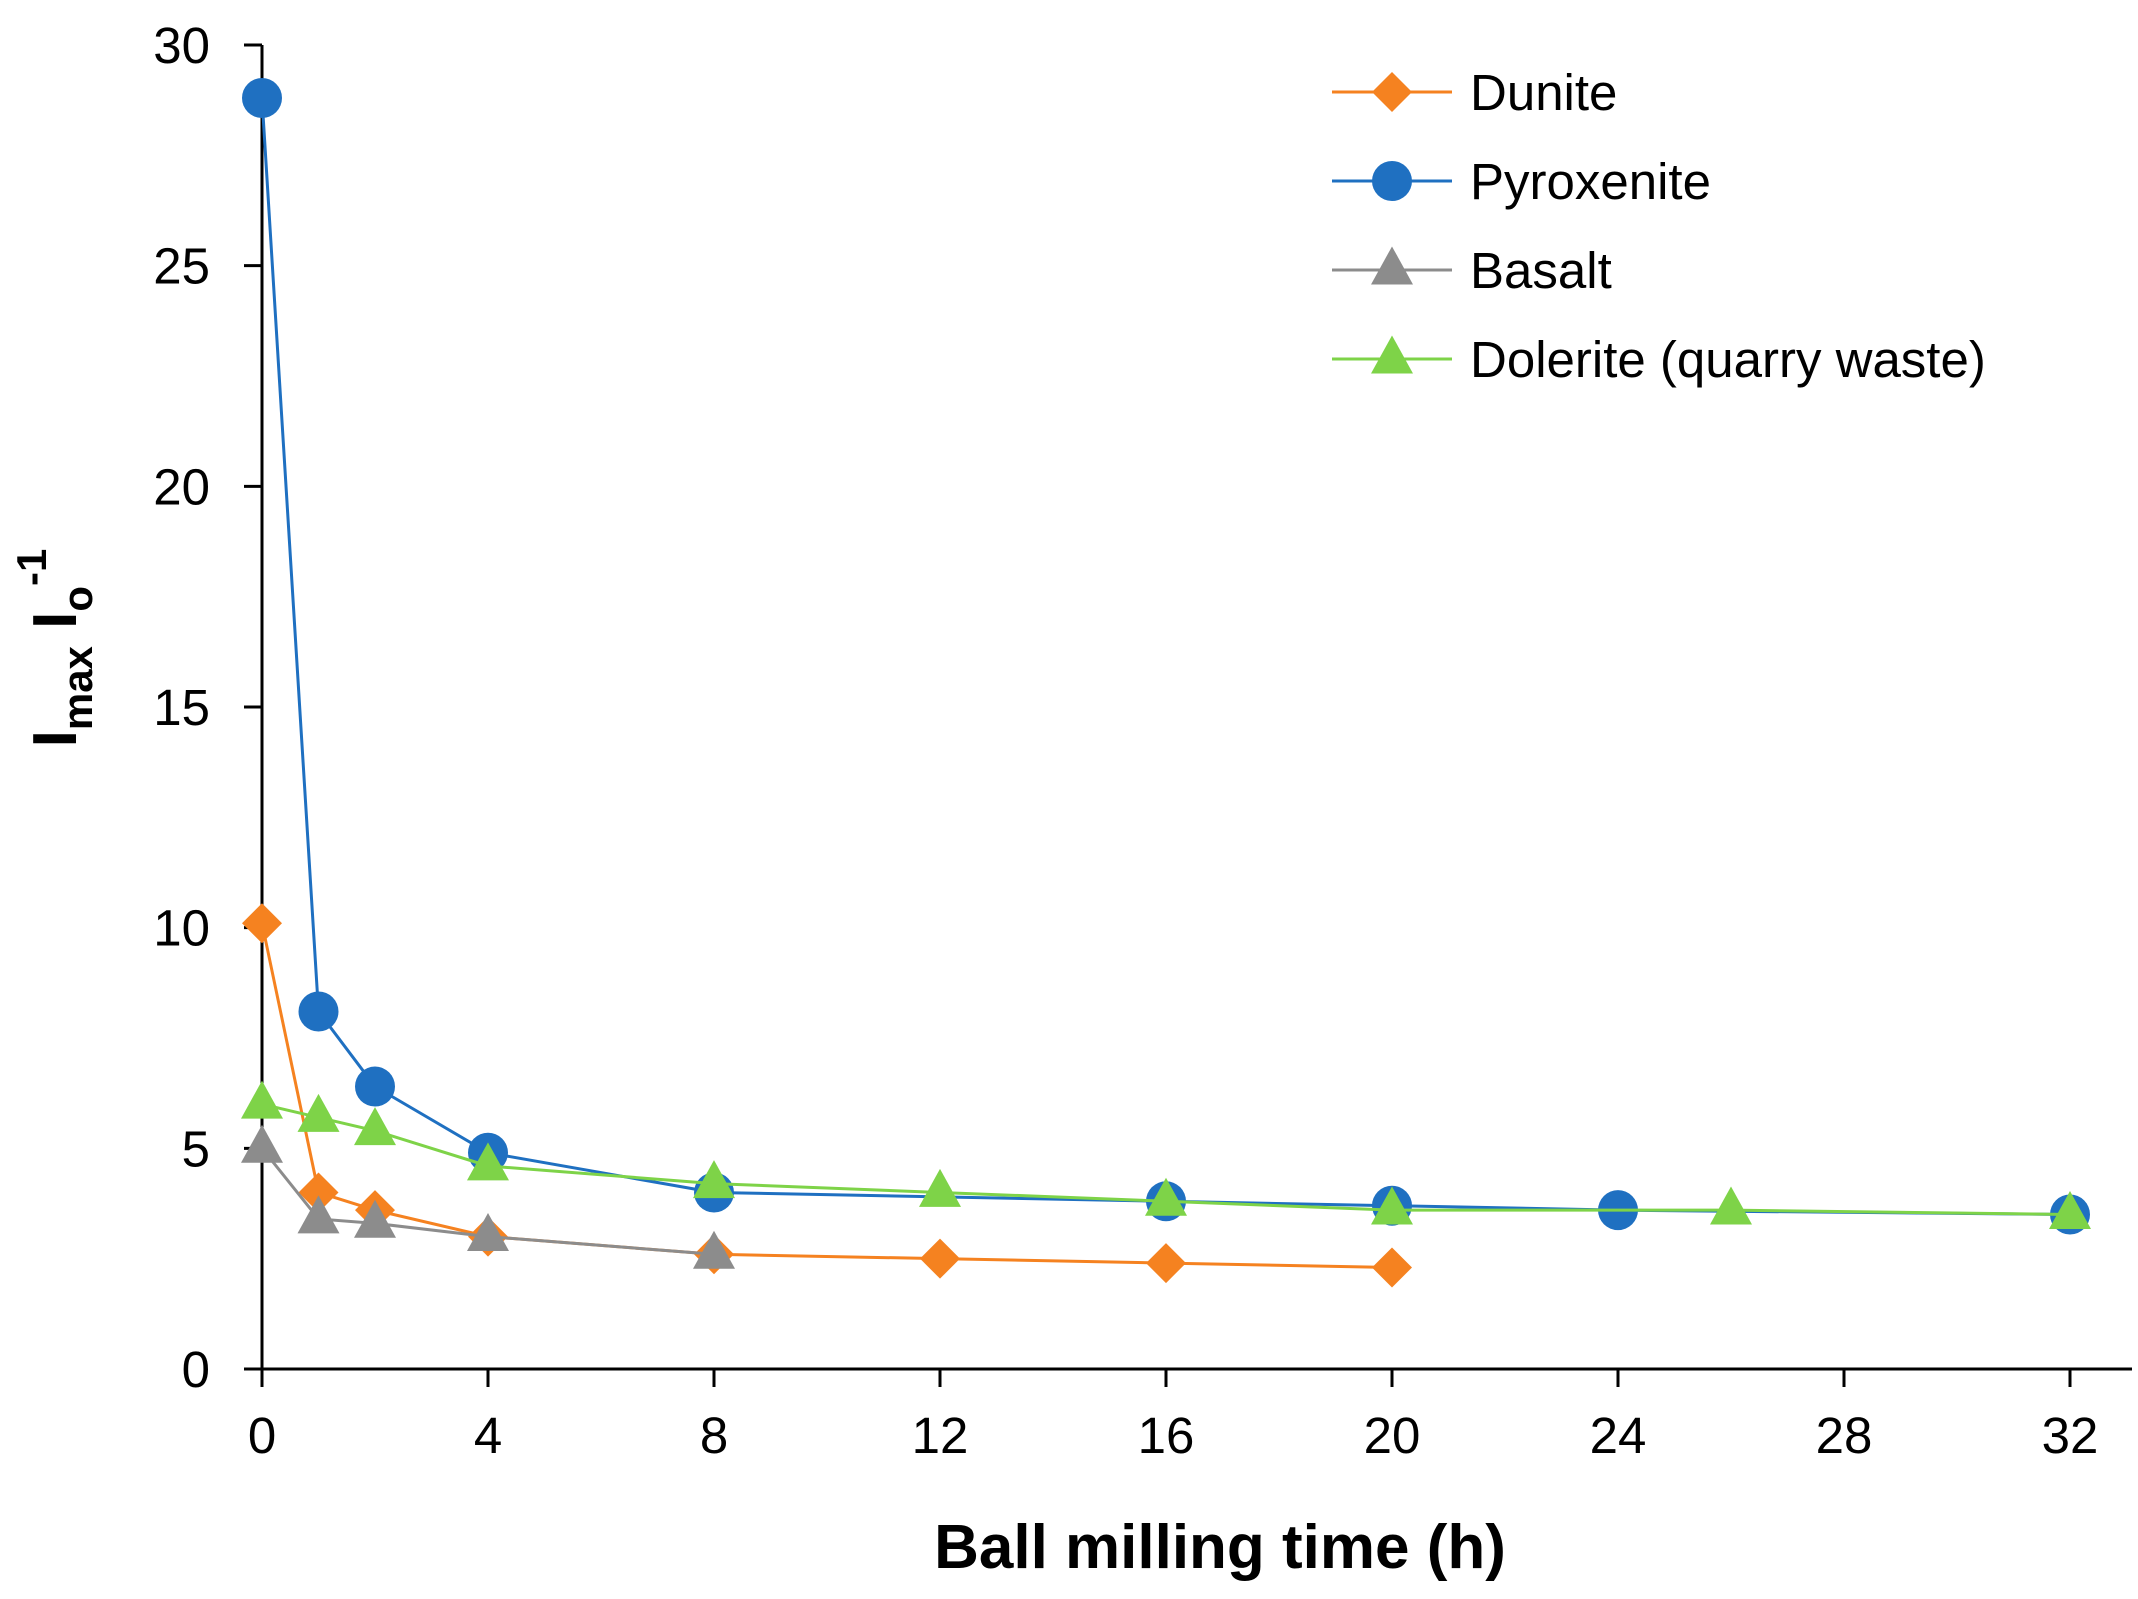 The height and width of the screenshot is (1599, 2138). Describe the element at coordinates (1166, 1435) in the screenshot. I see `x-tick-label: 16` at that location.